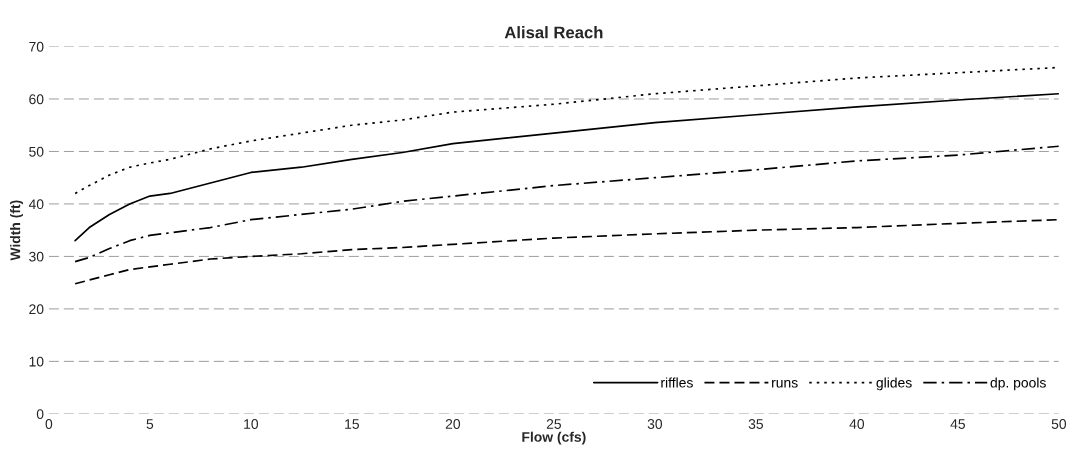  What do you see at coordinates (1018, 384) in the screenshot?
I see `legend-label: dp. pools` at bounding box center [1018, 384].